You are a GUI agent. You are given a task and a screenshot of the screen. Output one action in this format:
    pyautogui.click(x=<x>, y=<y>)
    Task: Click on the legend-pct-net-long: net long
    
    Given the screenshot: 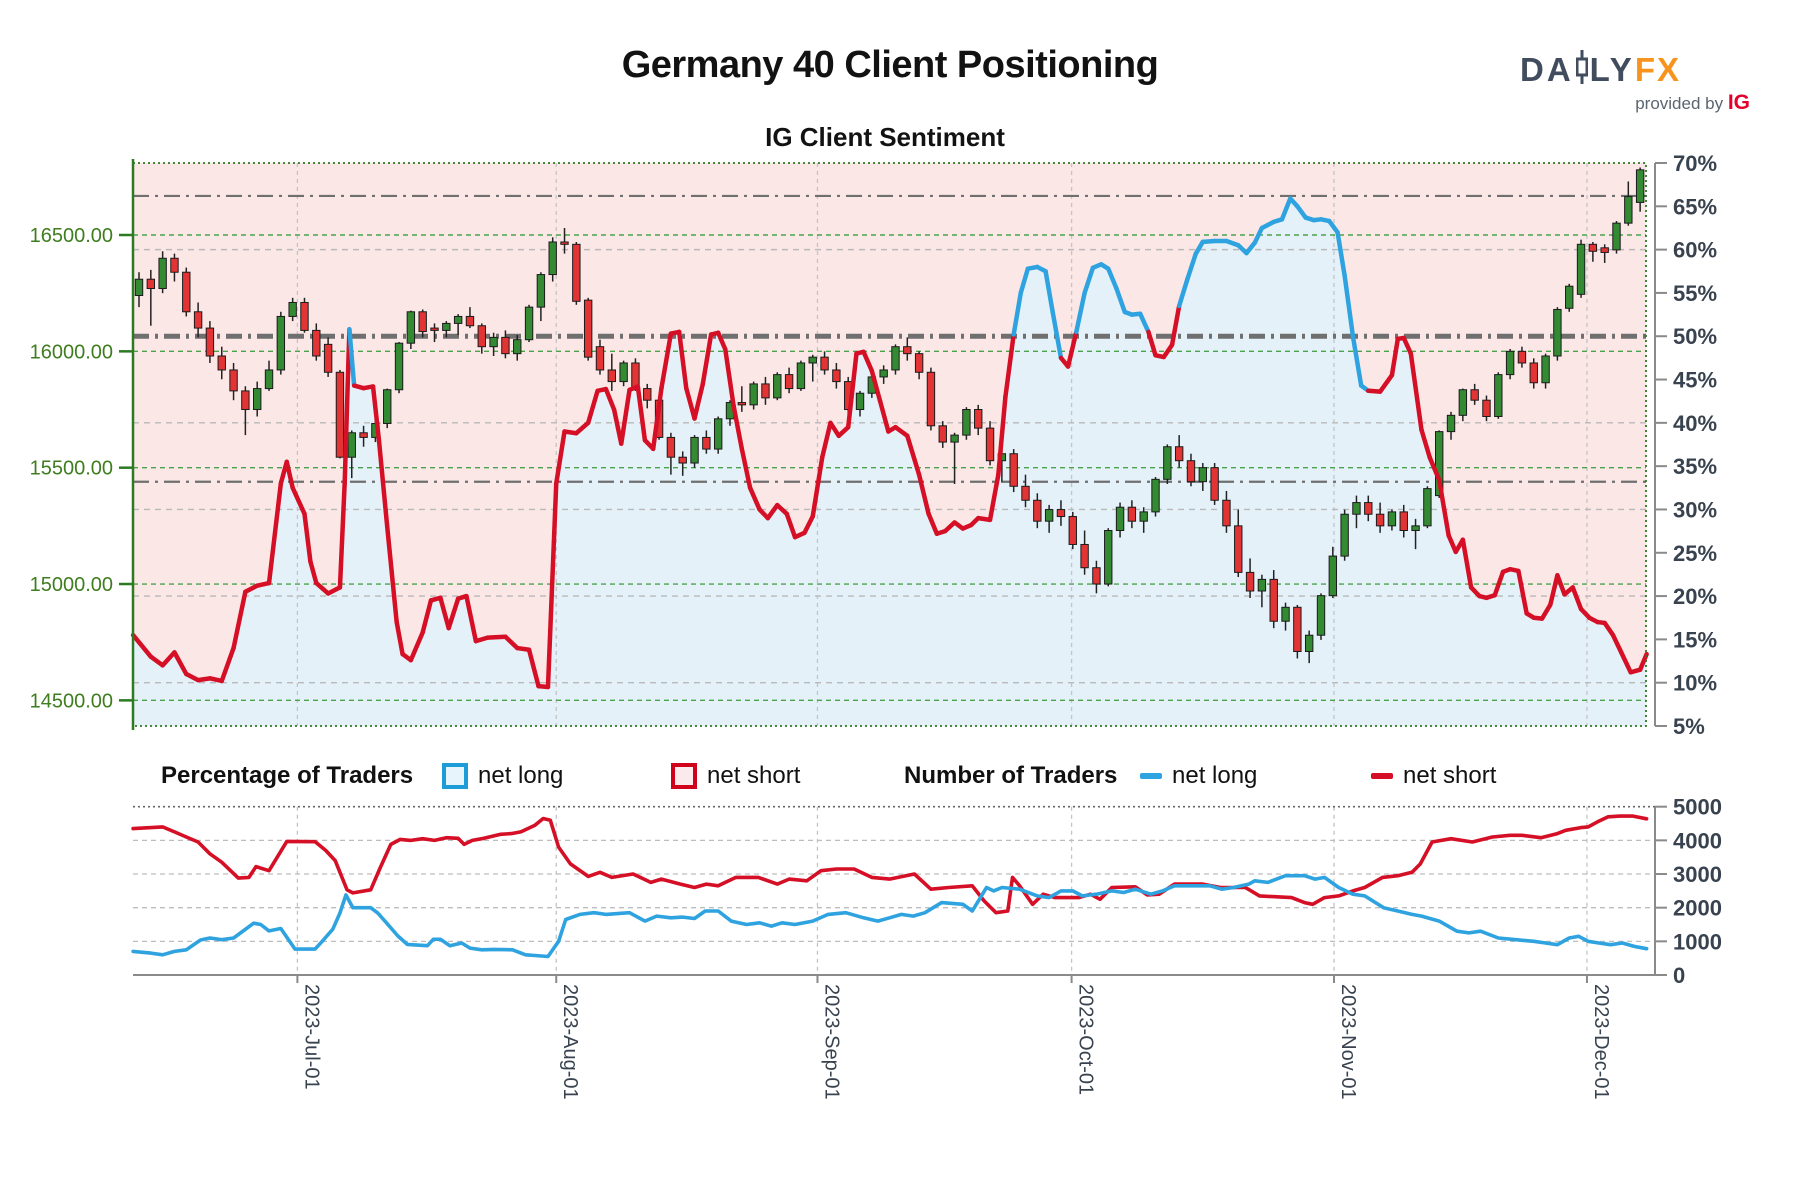 What is the action you would take?
    pyautogui.click(x=502, y=776)
    